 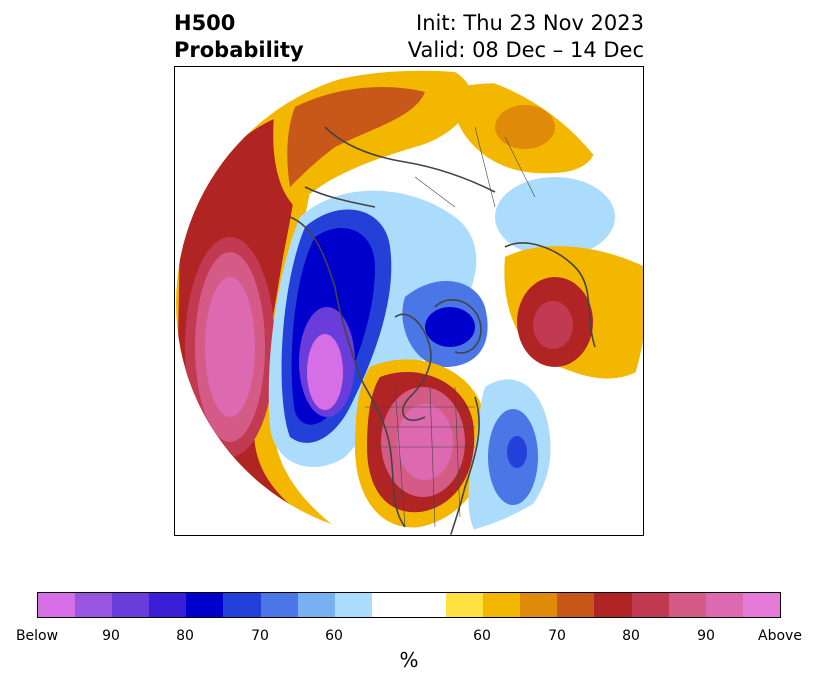 What do you see at coordinates (525, 127) in the screenshot?
I see `anomaly-siberia-core` at bounding box center [525, 127].